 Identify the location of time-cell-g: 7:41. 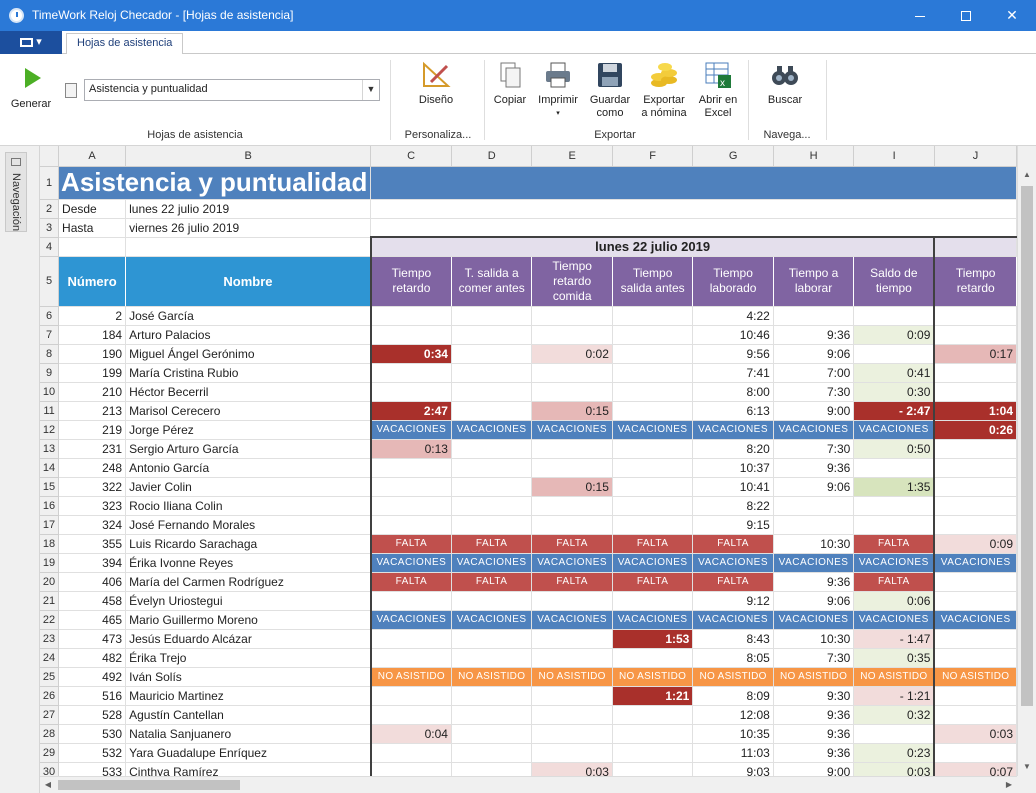
(733, 373).